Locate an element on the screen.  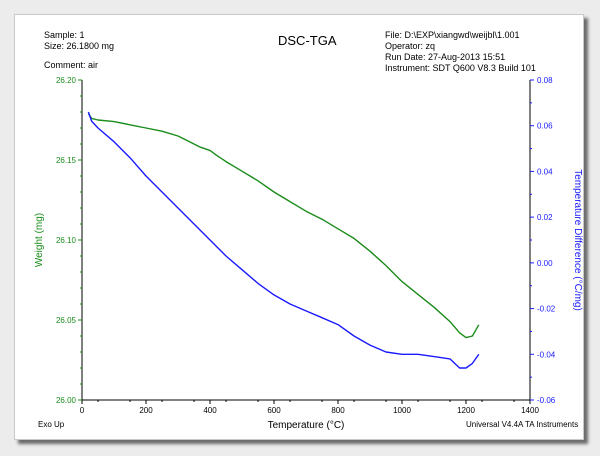
x-tick-label-0: 0 is located at coordinates (82, 410).